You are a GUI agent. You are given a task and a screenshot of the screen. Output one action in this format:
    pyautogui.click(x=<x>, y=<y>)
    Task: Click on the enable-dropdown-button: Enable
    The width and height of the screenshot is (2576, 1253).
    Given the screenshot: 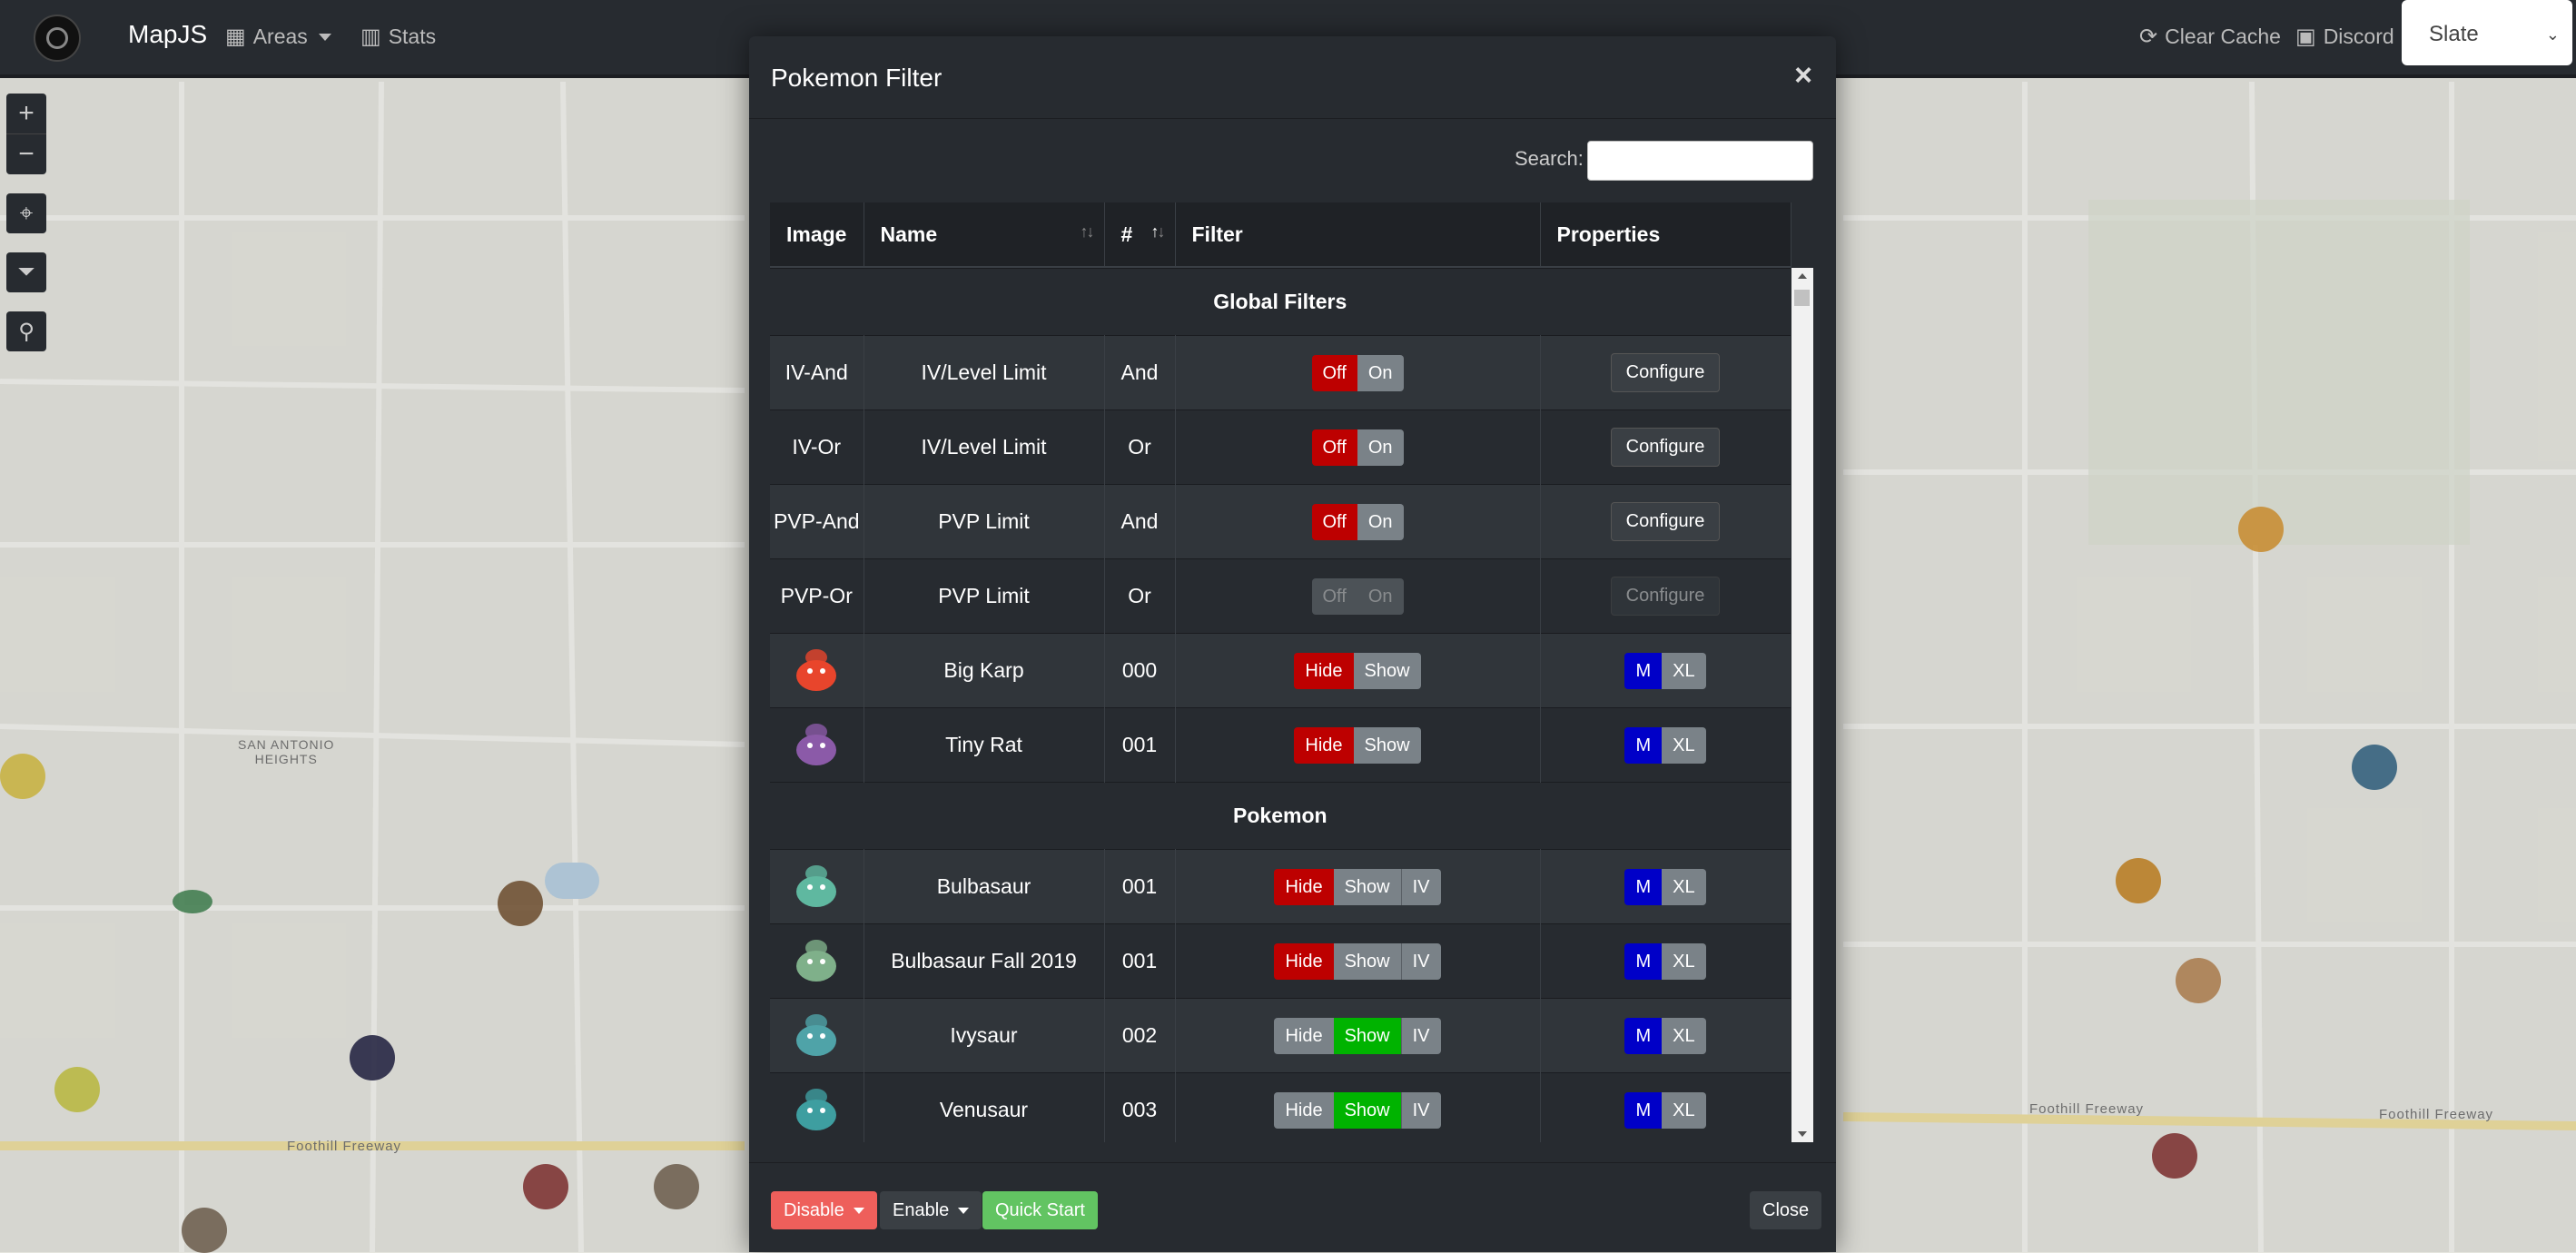 What is the action you would take?
    pyautogui.click(x=931, y=1210)
    